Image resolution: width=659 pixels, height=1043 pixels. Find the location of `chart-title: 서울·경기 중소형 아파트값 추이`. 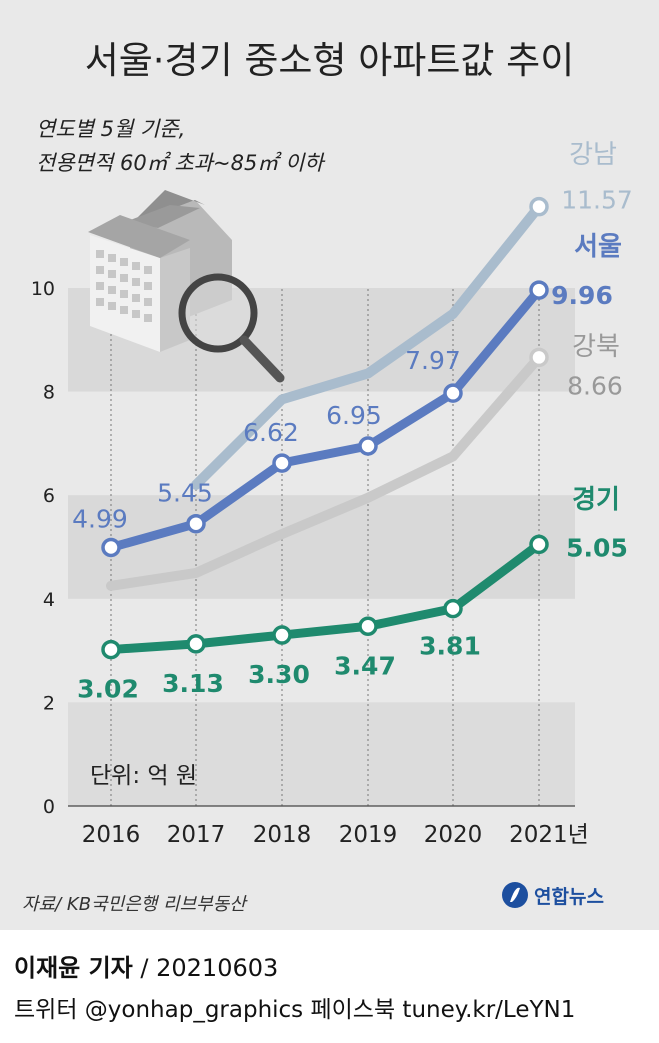

chart-title: 서울·경기 중소형 아파트값 추이 is located at coordinates (329, 60).